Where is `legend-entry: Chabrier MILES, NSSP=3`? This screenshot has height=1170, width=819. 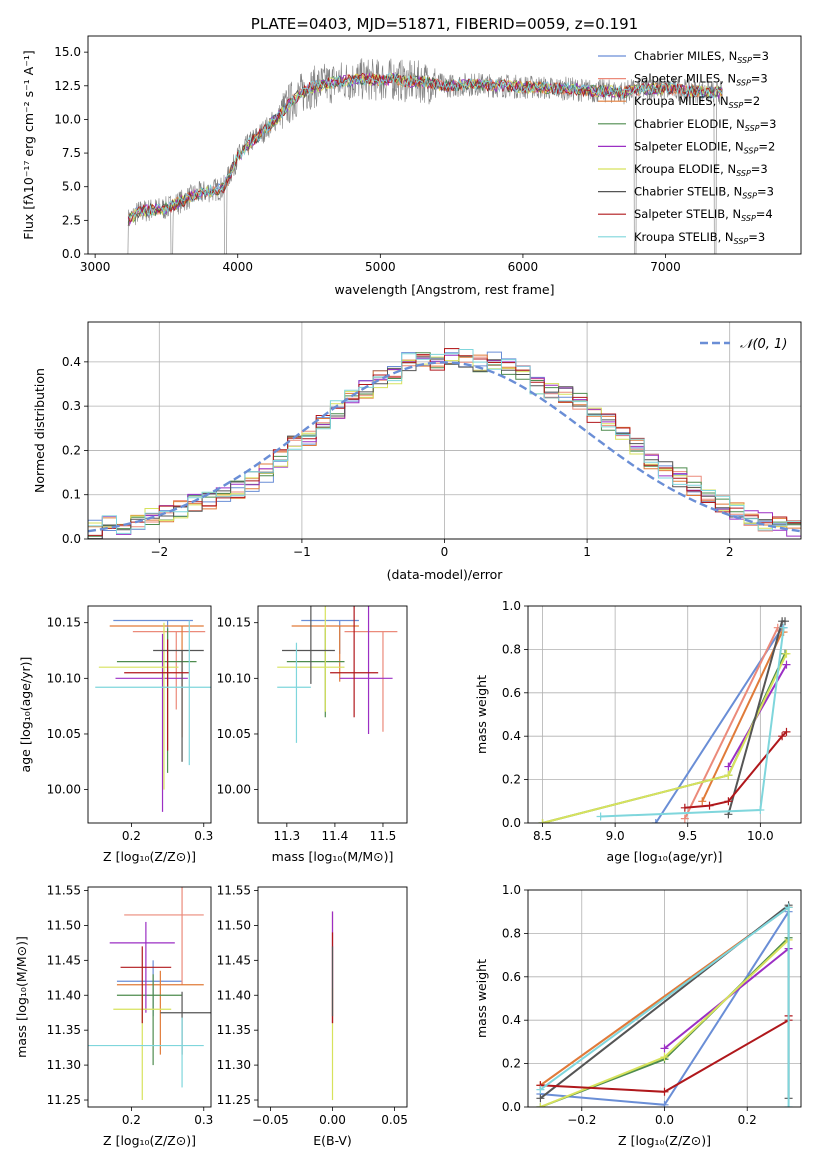 legend-entry: Chabrier MILES, NSSP=3 is located at coordinates (701, 57).